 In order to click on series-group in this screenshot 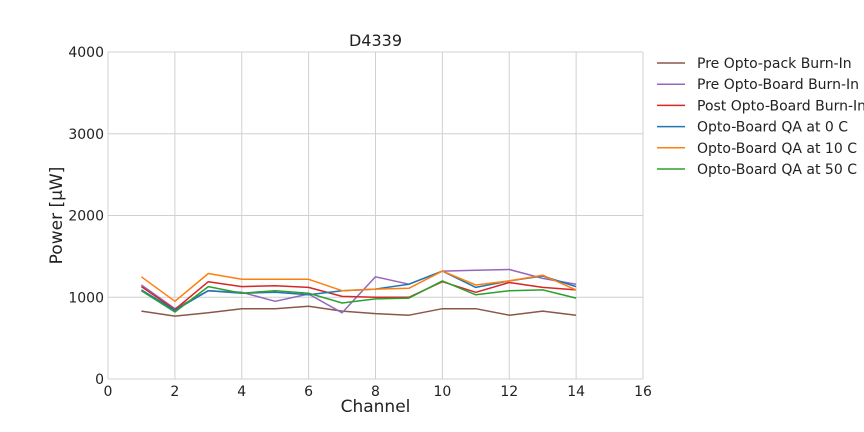, I will do `click(358, 292)`.